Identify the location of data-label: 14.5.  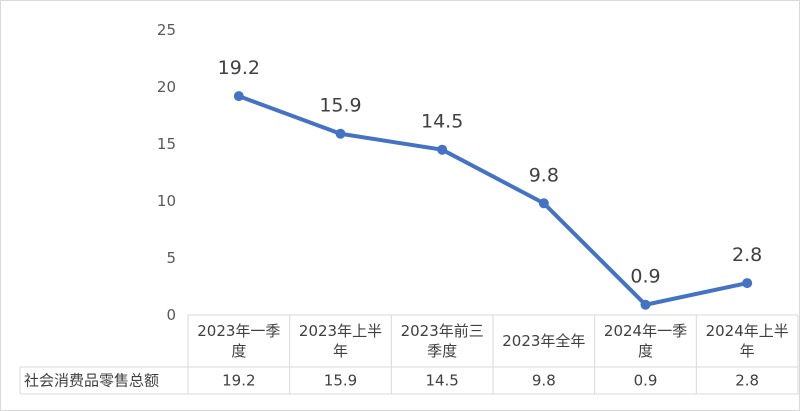
(442, 122).